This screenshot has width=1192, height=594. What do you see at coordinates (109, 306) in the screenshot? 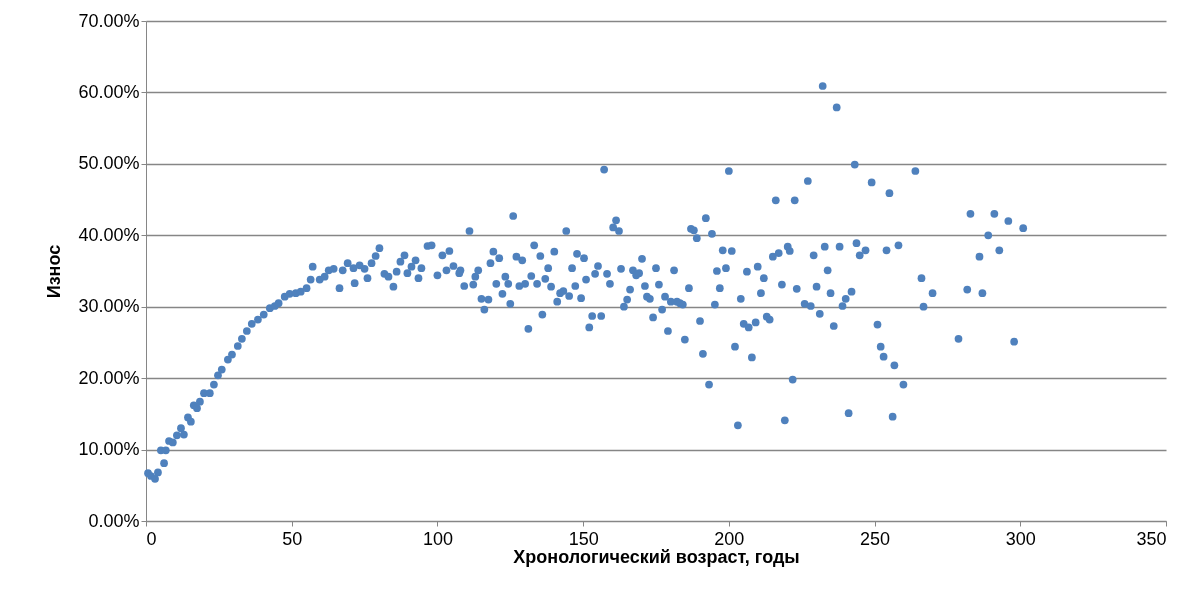
I see `y-tick-label: 30.00%` at bounding box center [109, 306].